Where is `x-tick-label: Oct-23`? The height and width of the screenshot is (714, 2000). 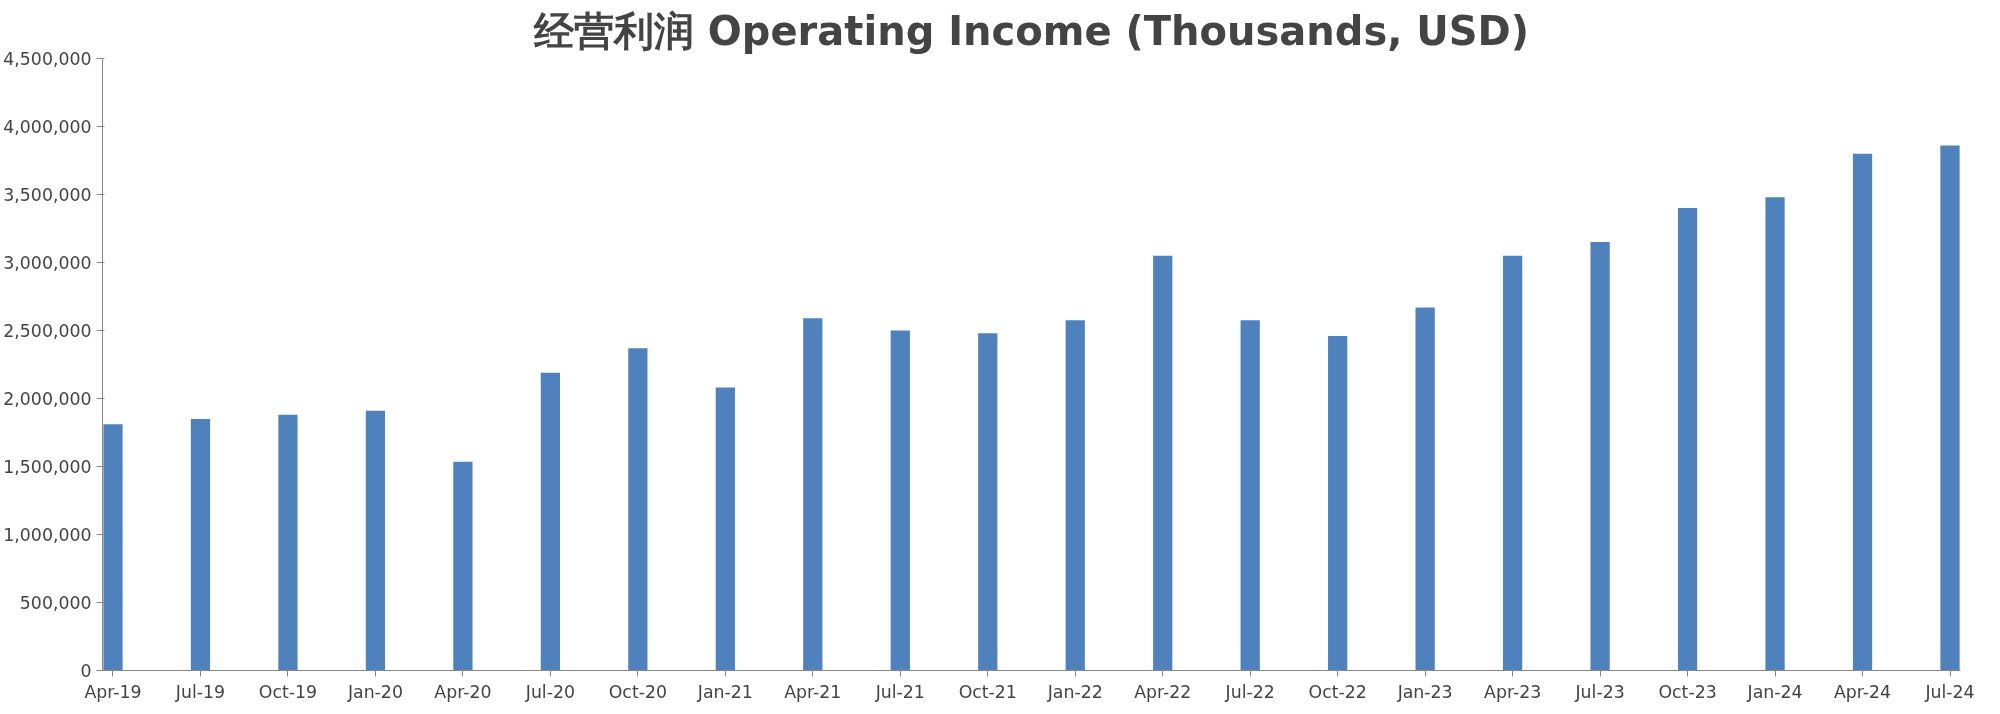
x-tick-label: Oct-23 is located at coordinates (1687, 691).